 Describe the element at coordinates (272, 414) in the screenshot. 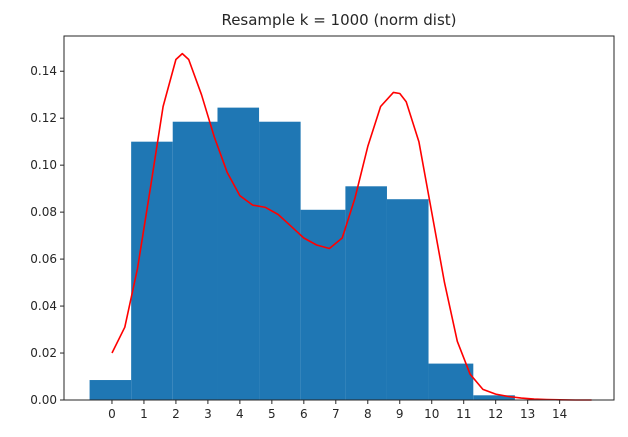

I see `x-tick-label: 5` at that location.